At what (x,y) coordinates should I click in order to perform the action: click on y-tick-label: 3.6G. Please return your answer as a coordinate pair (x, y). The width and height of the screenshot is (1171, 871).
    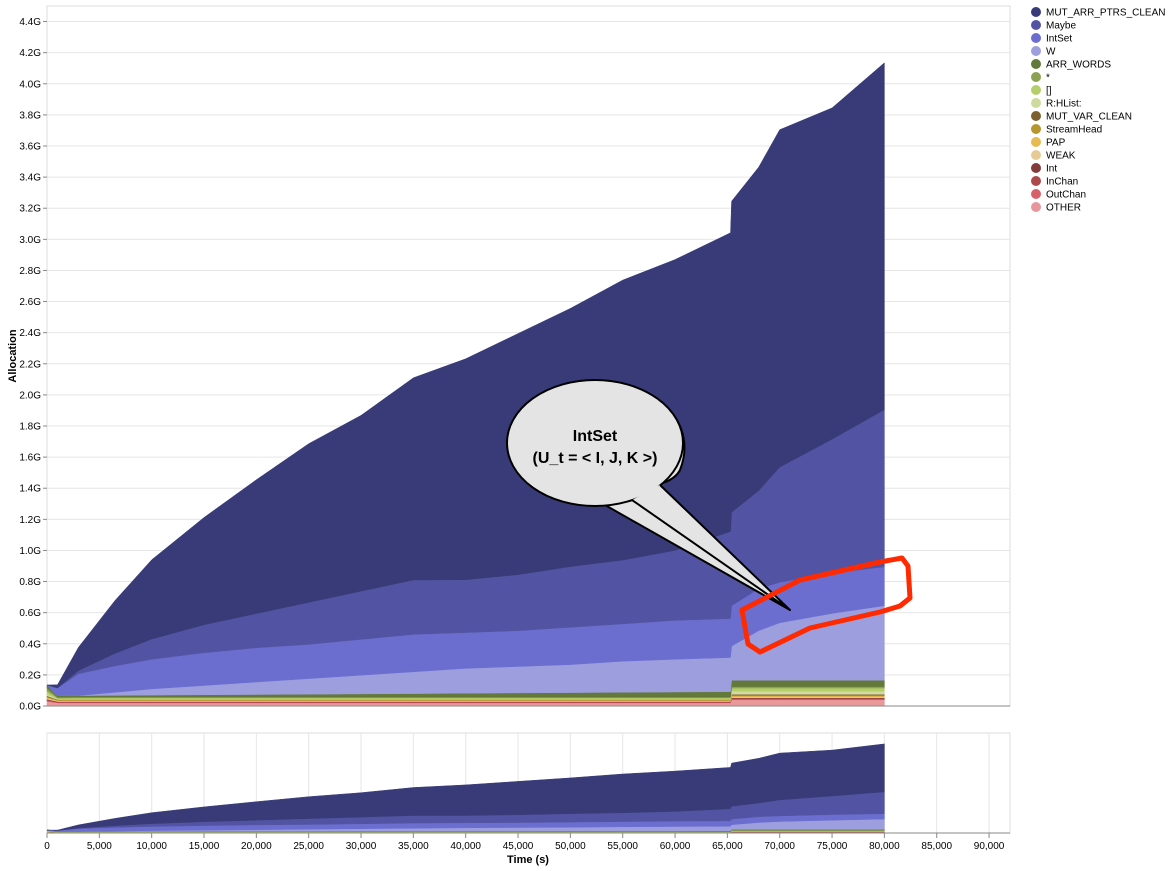
    Looking at the image, I should click on (30, 147).